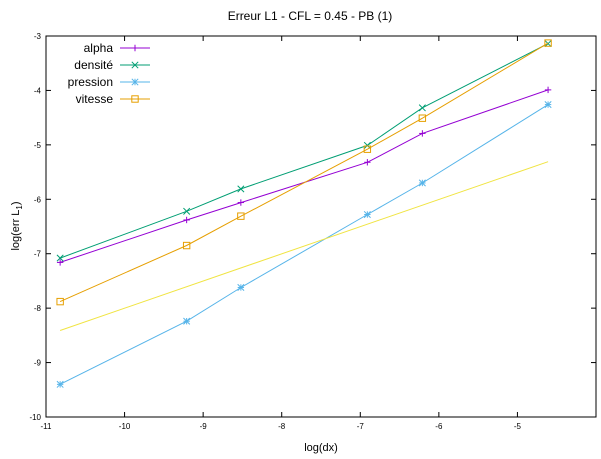 Image resolution: width=601 pixels, height=459 pixels. Describe the element at coordinates (38, 36) in the screenshot. I see `y-tick-label: -3` at that location.